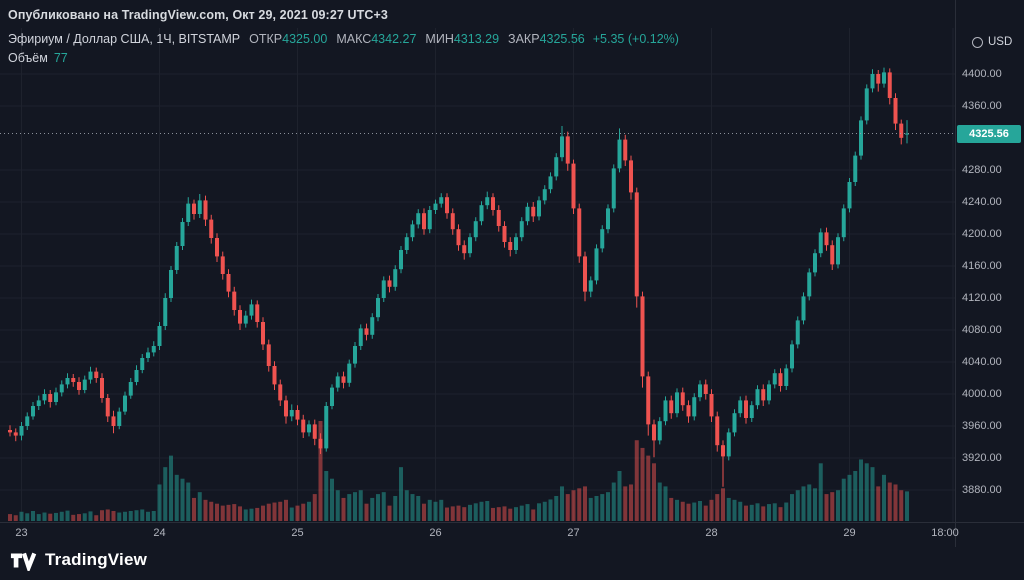 This screenshot has height=580, width=1024. Describe the element at coordinates (476, 39) in the screenshot. I see `low-value: 4313.29` at that location.